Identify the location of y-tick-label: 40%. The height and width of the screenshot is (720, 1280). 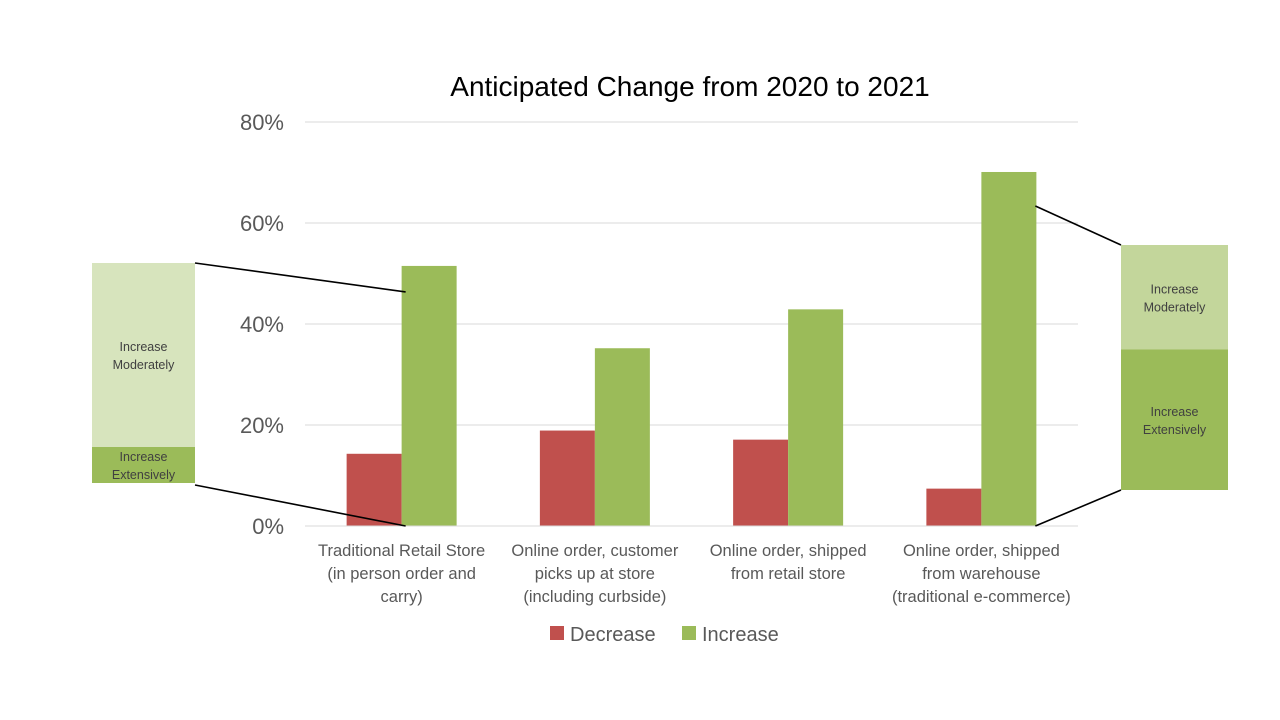
(262, 324).